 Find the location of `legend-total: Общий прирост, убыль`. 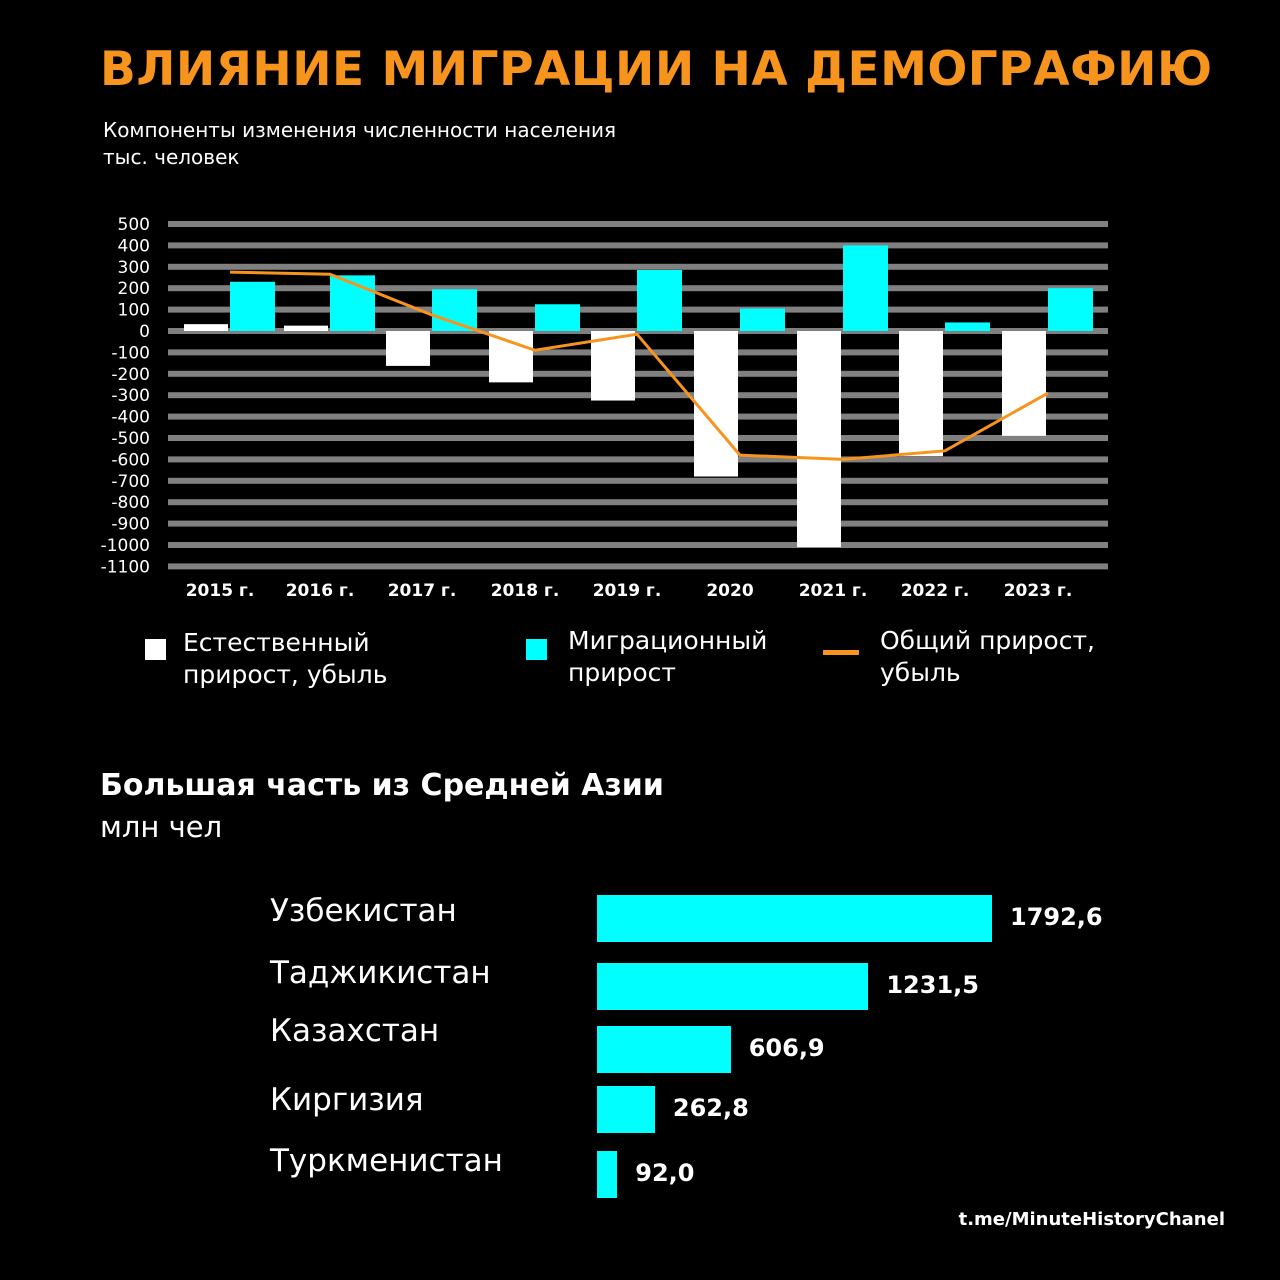

legend-total: Общий прирост, убыль is located at coordinates (987, 656).